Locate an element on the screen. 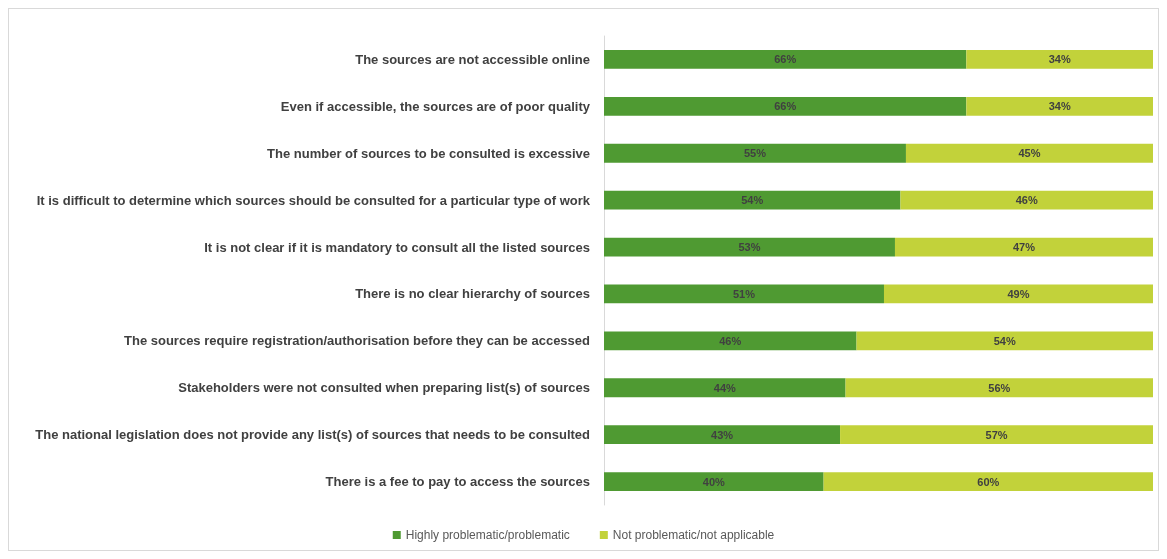 Image resolution: width=1167 pixels, height=559 pixels. legend-label: Not problematic/not applicable is located at coordinates (693, 535).